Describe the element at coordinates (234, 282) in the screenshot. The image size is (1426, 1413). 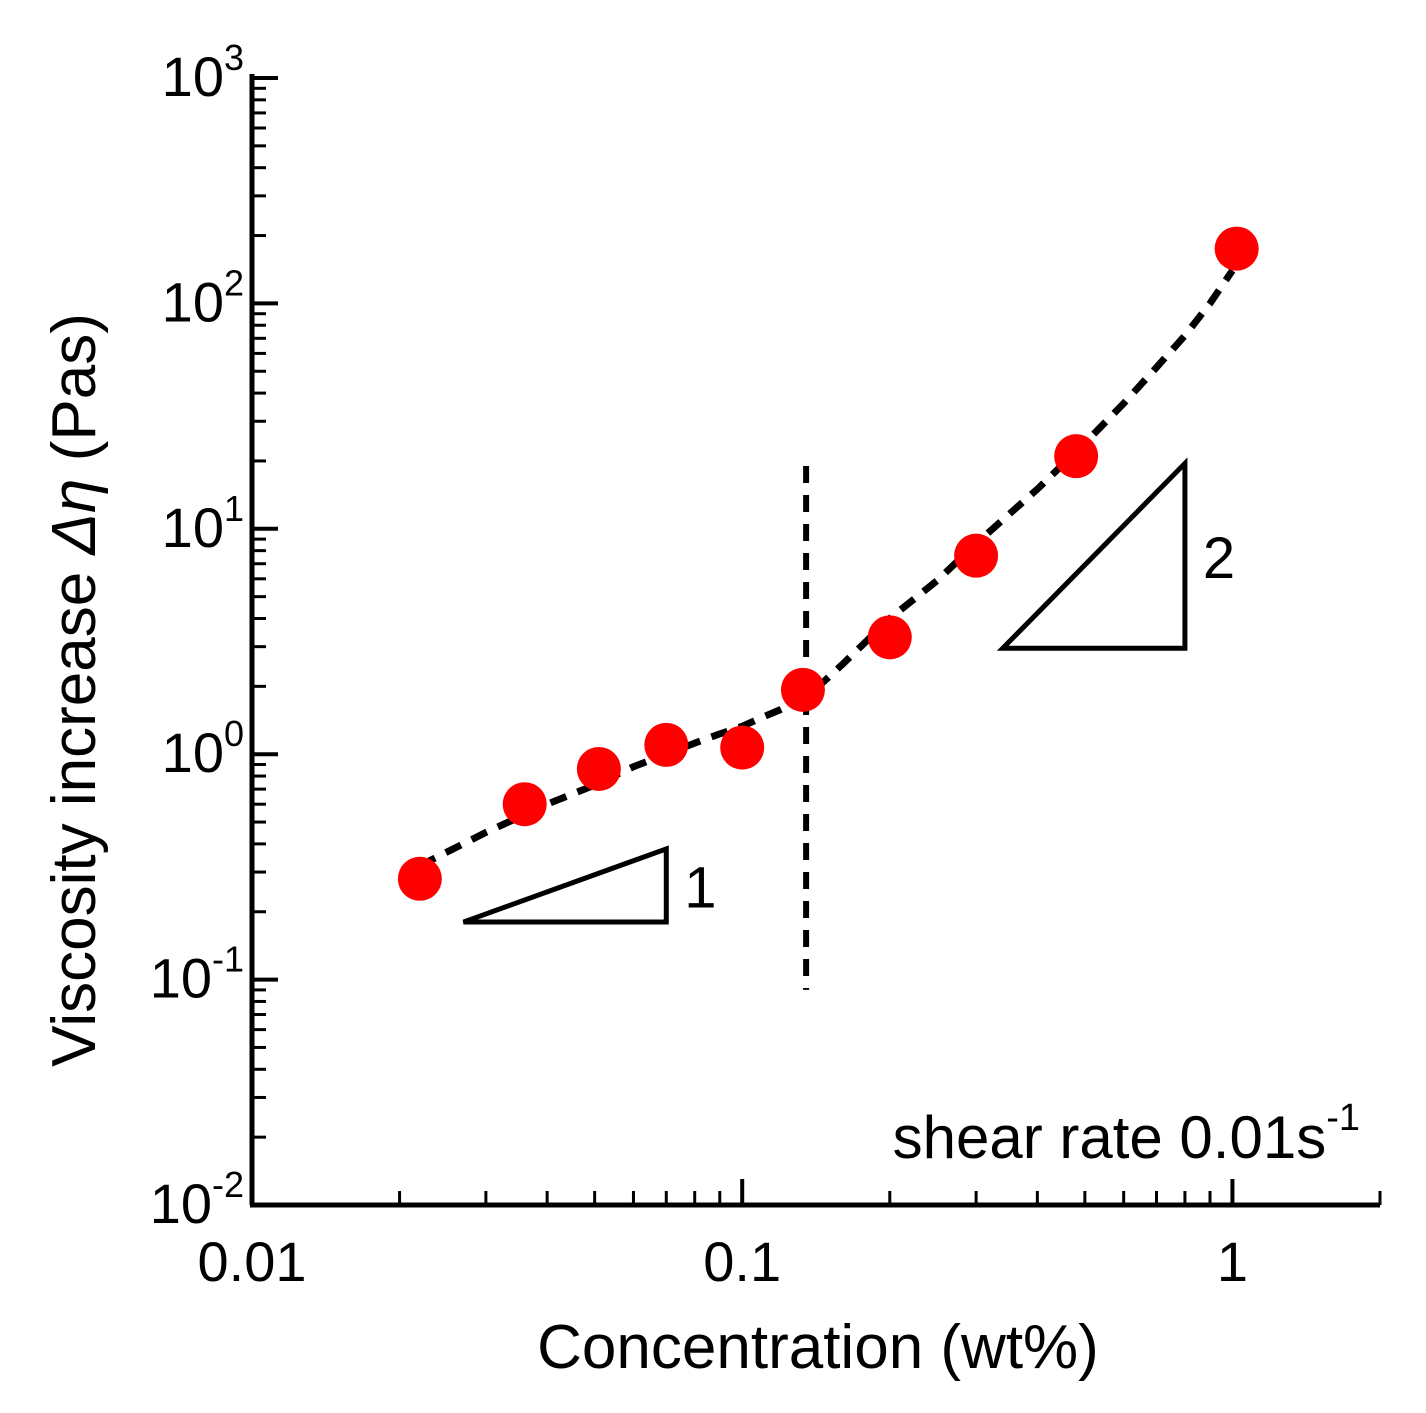
I see `y-tick-label-exponent: 2` at that location.